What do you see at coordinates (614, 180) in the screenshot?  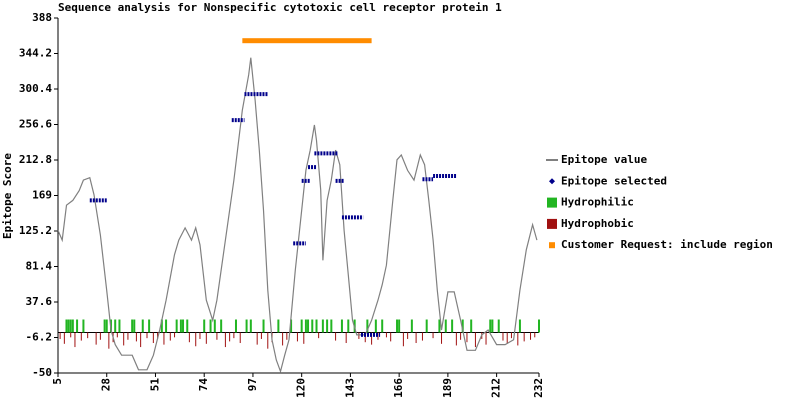 I see `legend-label: Epitope selected` at bounding box center [614, 180].